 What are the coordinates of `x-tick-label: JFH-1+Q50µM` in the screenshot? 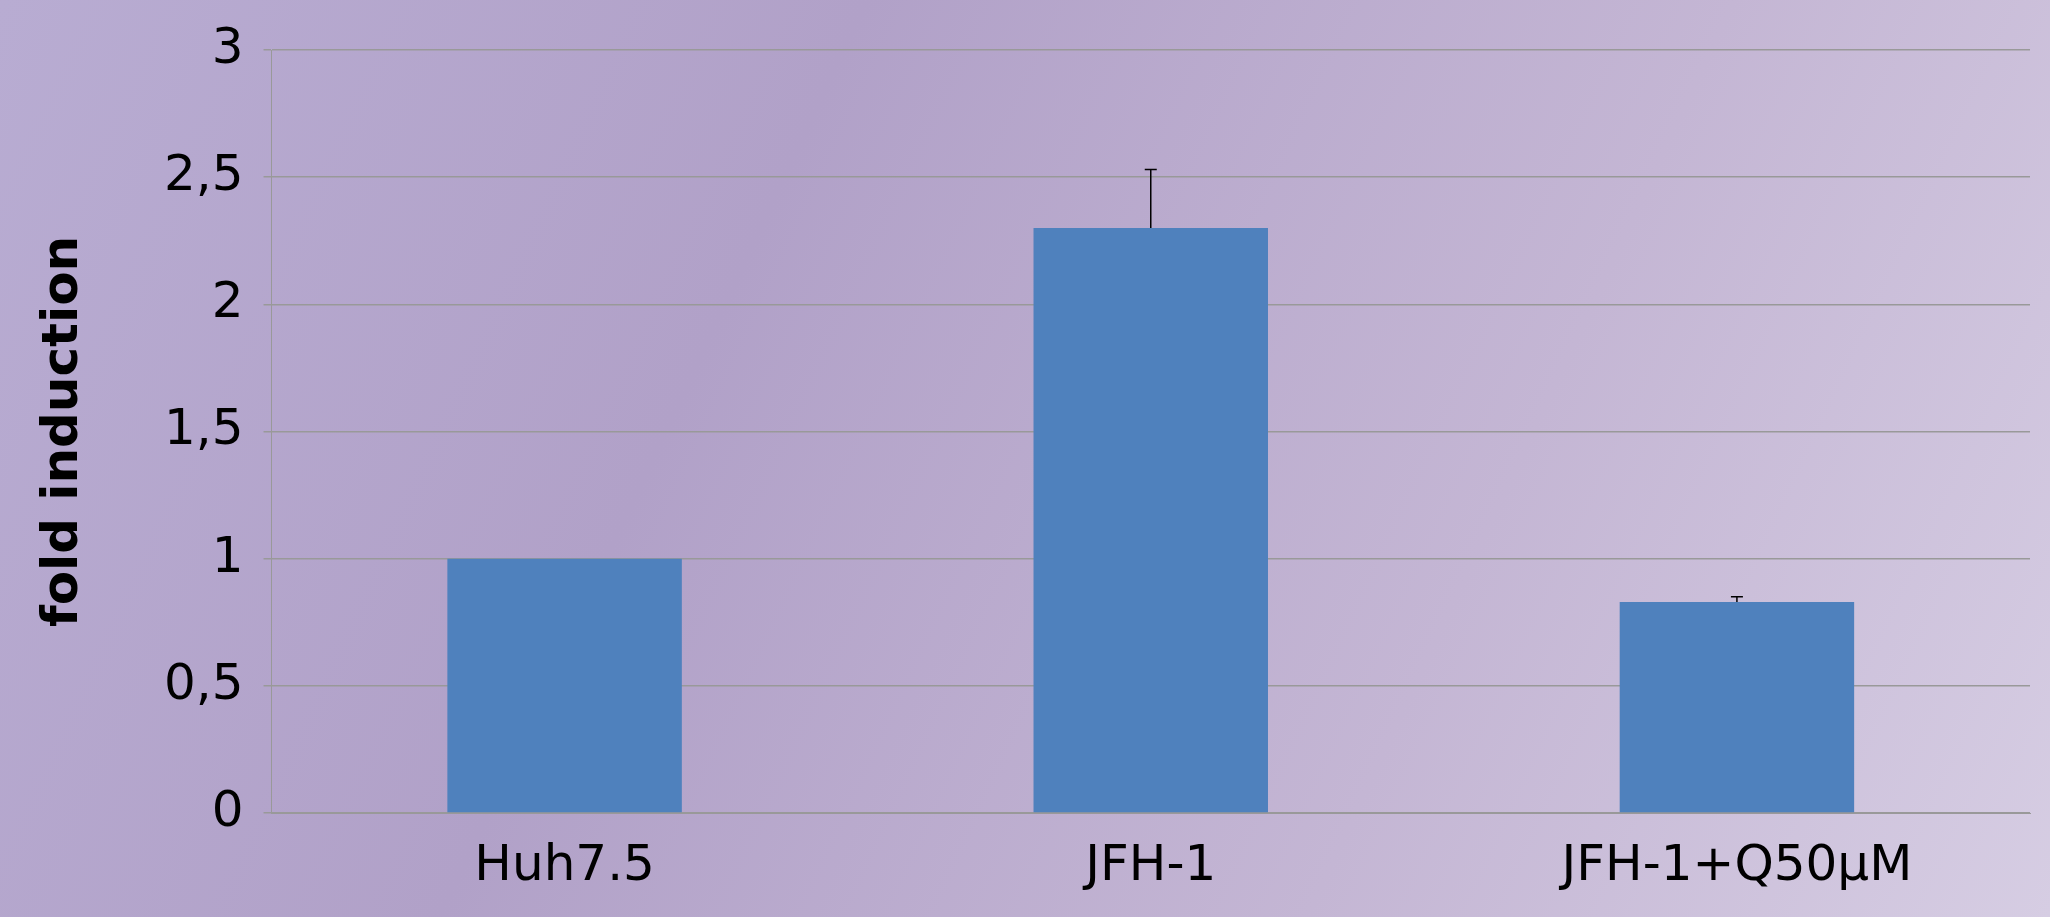 It's located at (1735, 862).